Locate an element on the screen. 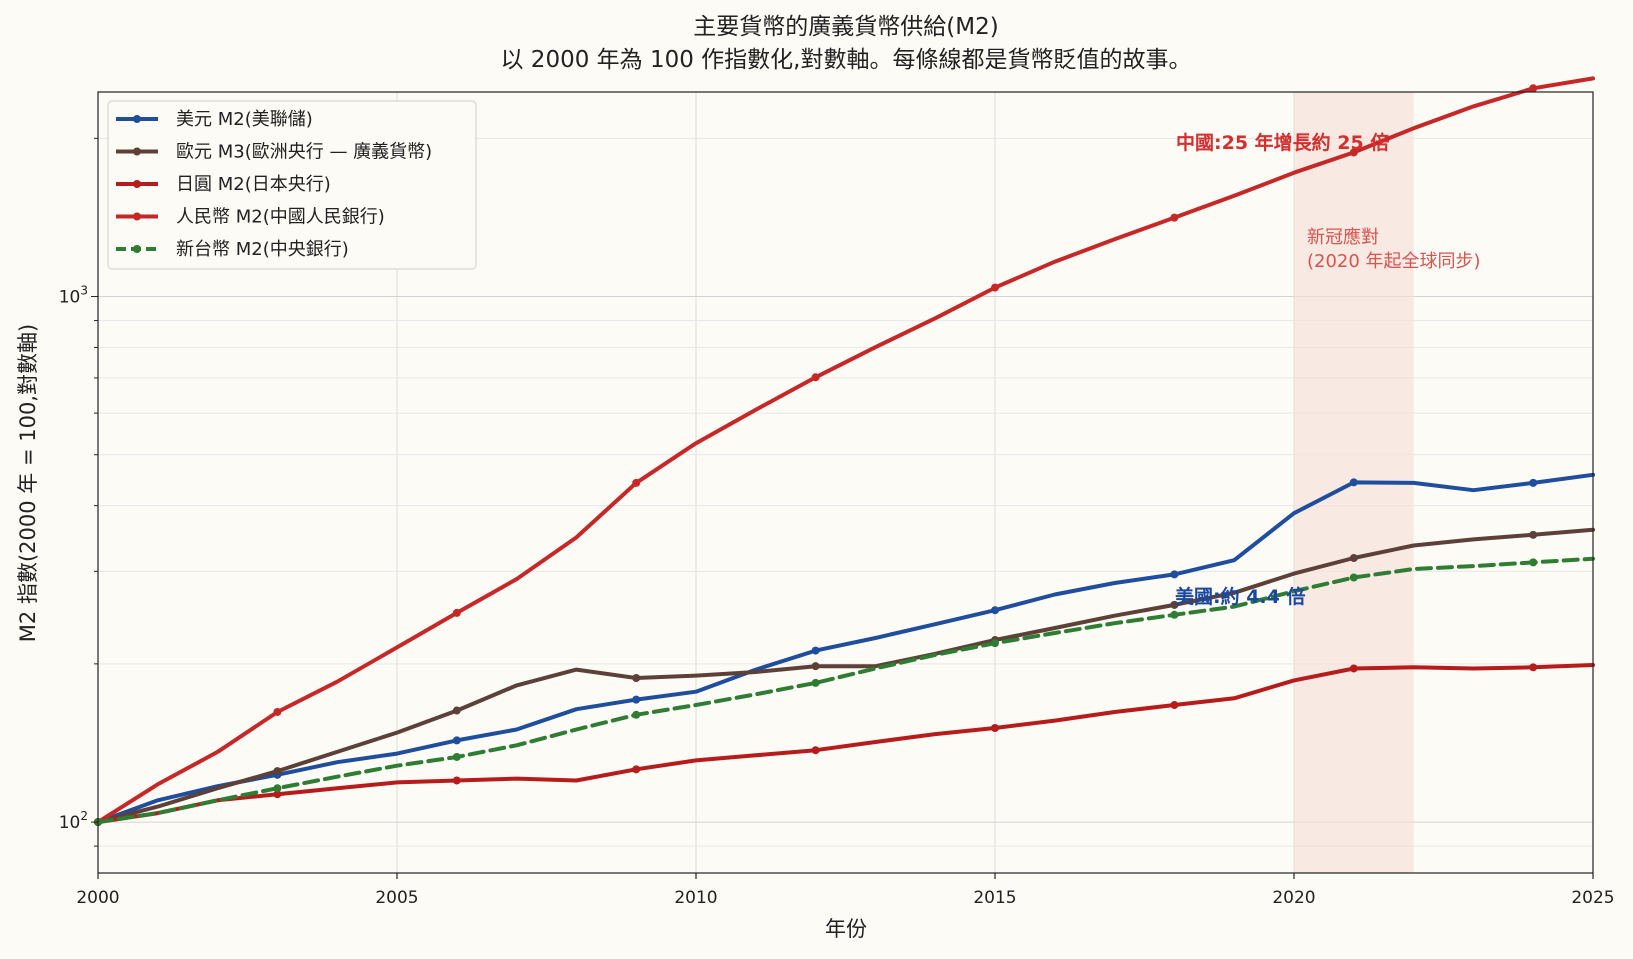 The image size is (1633, 959). covid-label-line1: 新冠應對 is located at coordinates (1343, 237).